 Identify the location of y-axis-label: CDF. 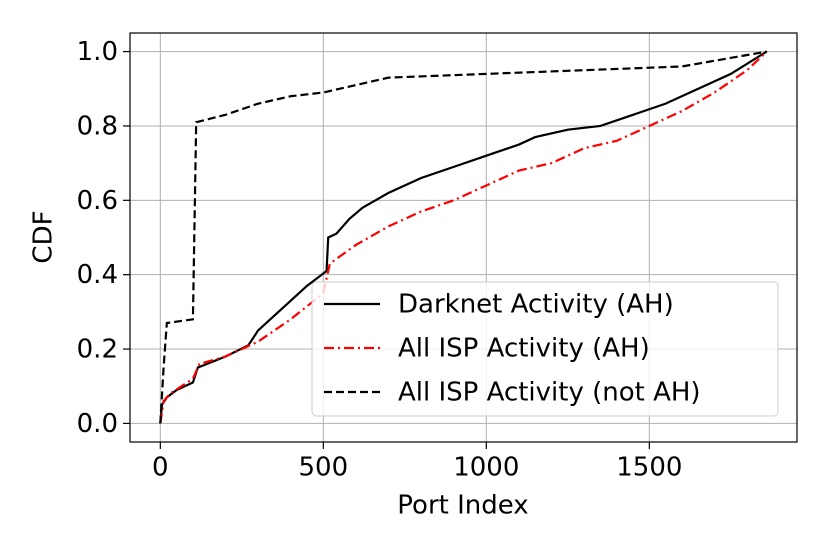
(44, 236).